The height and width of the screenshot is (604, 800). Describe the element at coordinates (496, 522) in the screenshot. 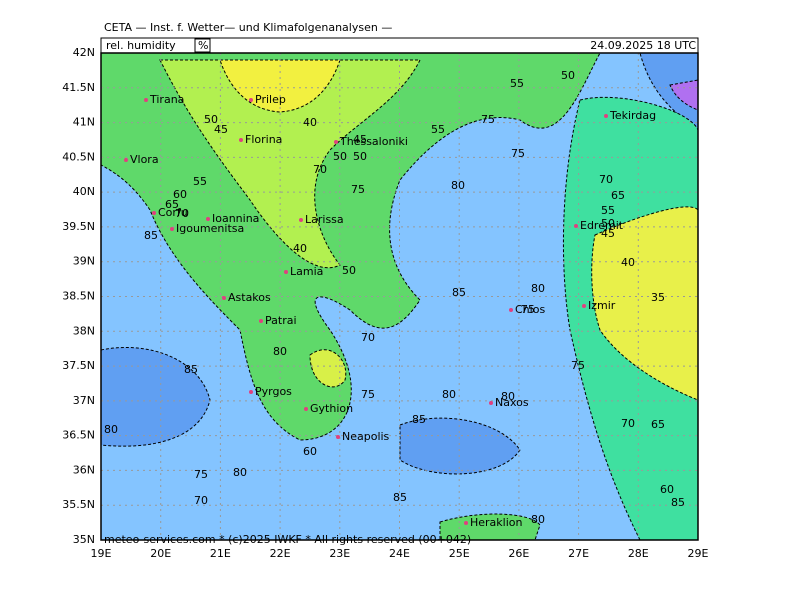

I see `city-label: Heraklion` at that location.